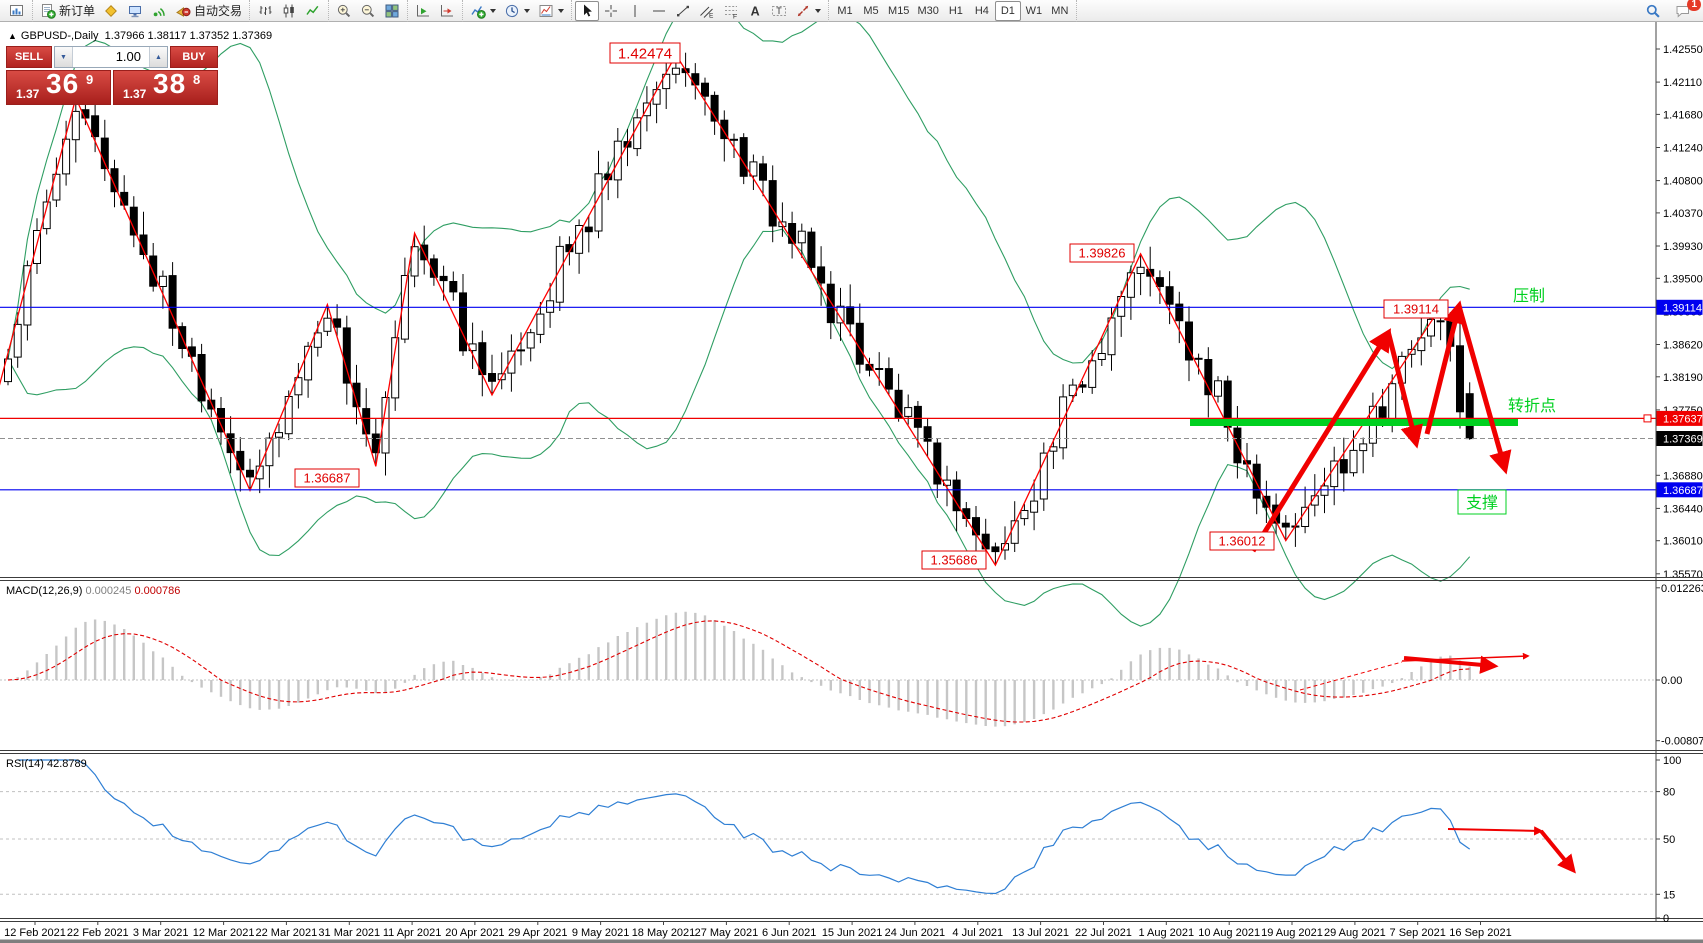  I want to click on vertical-line-icon, so click(635, 11).